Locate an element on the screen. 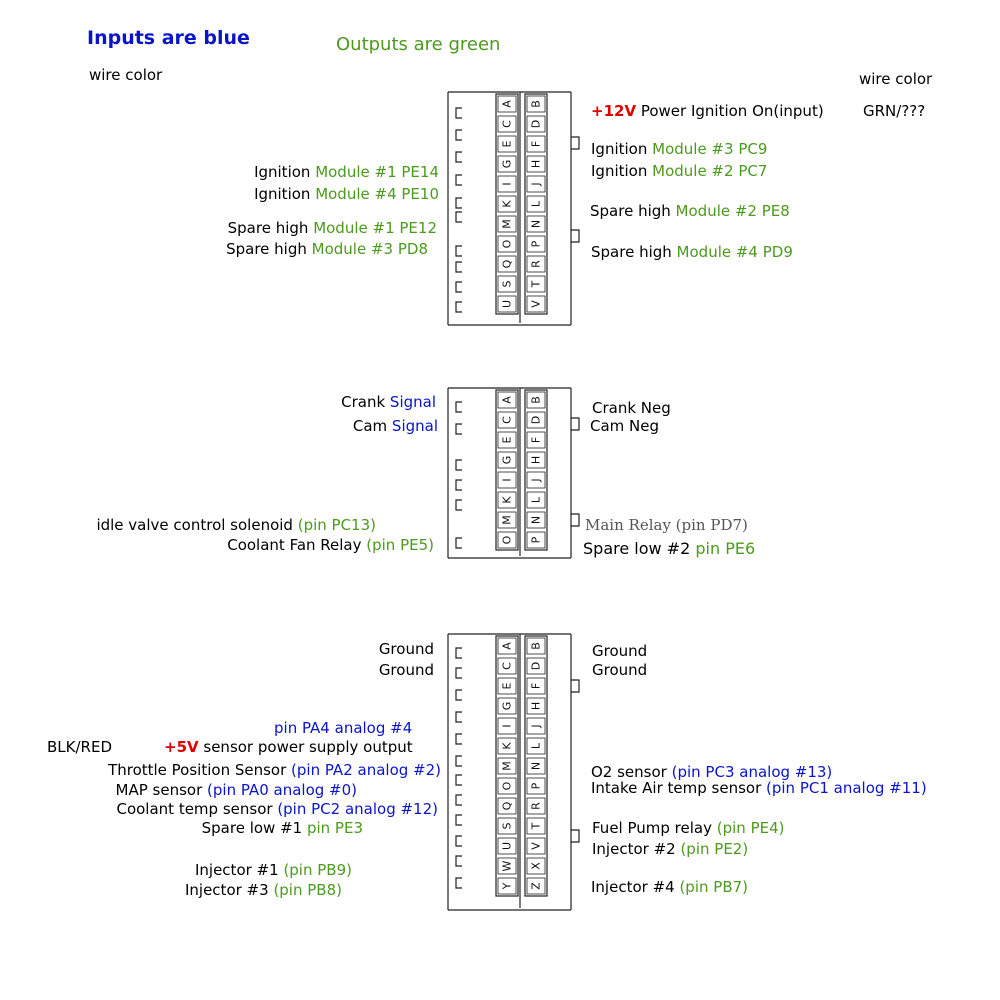  svg-text: R is located at coordinates (536, 264).